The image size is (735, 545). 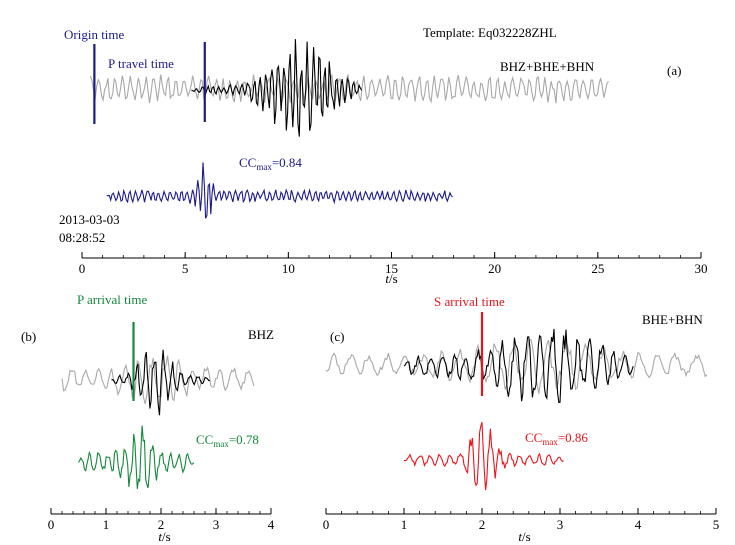 I want to click on panel-a-xlabel-unit: /s, so click(x=393, y=278).